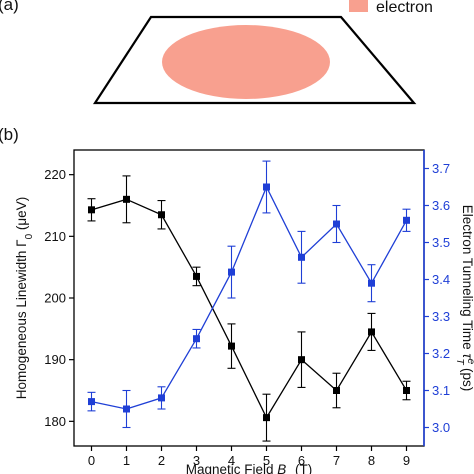 Image resolution: width=474 pixels, height=474 pixels. I want to click on left-y-axis: 180 190 200 210 220, so click(59, 298).